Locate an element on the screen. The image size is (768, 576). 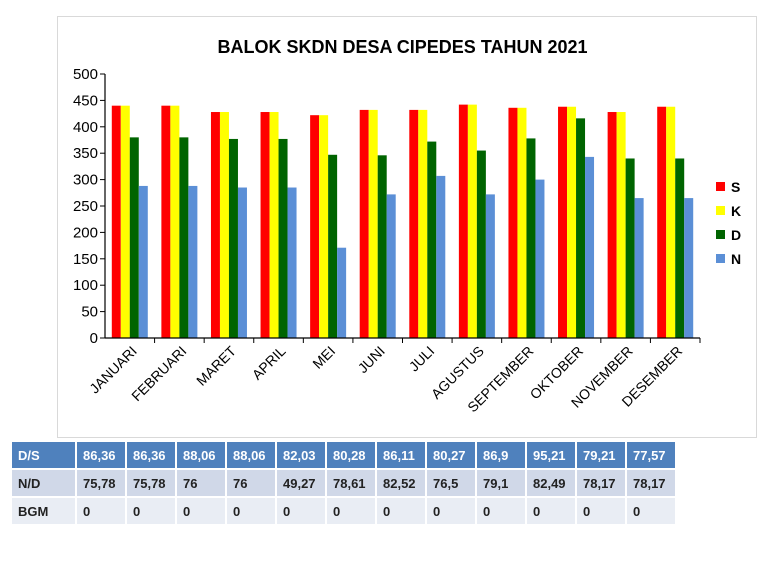
chart-title: BALOK SKDN DESA CIPEDES TAHUN 2021 is located at coordinates (402, 47).